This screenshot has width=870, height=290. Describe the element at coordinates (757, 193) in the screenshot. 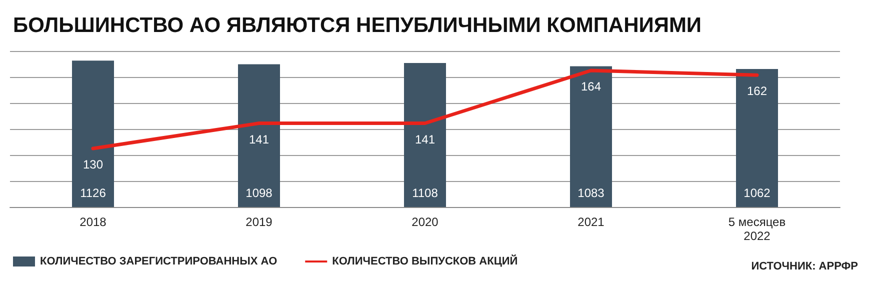

I see `data-label: 1062` at that location.